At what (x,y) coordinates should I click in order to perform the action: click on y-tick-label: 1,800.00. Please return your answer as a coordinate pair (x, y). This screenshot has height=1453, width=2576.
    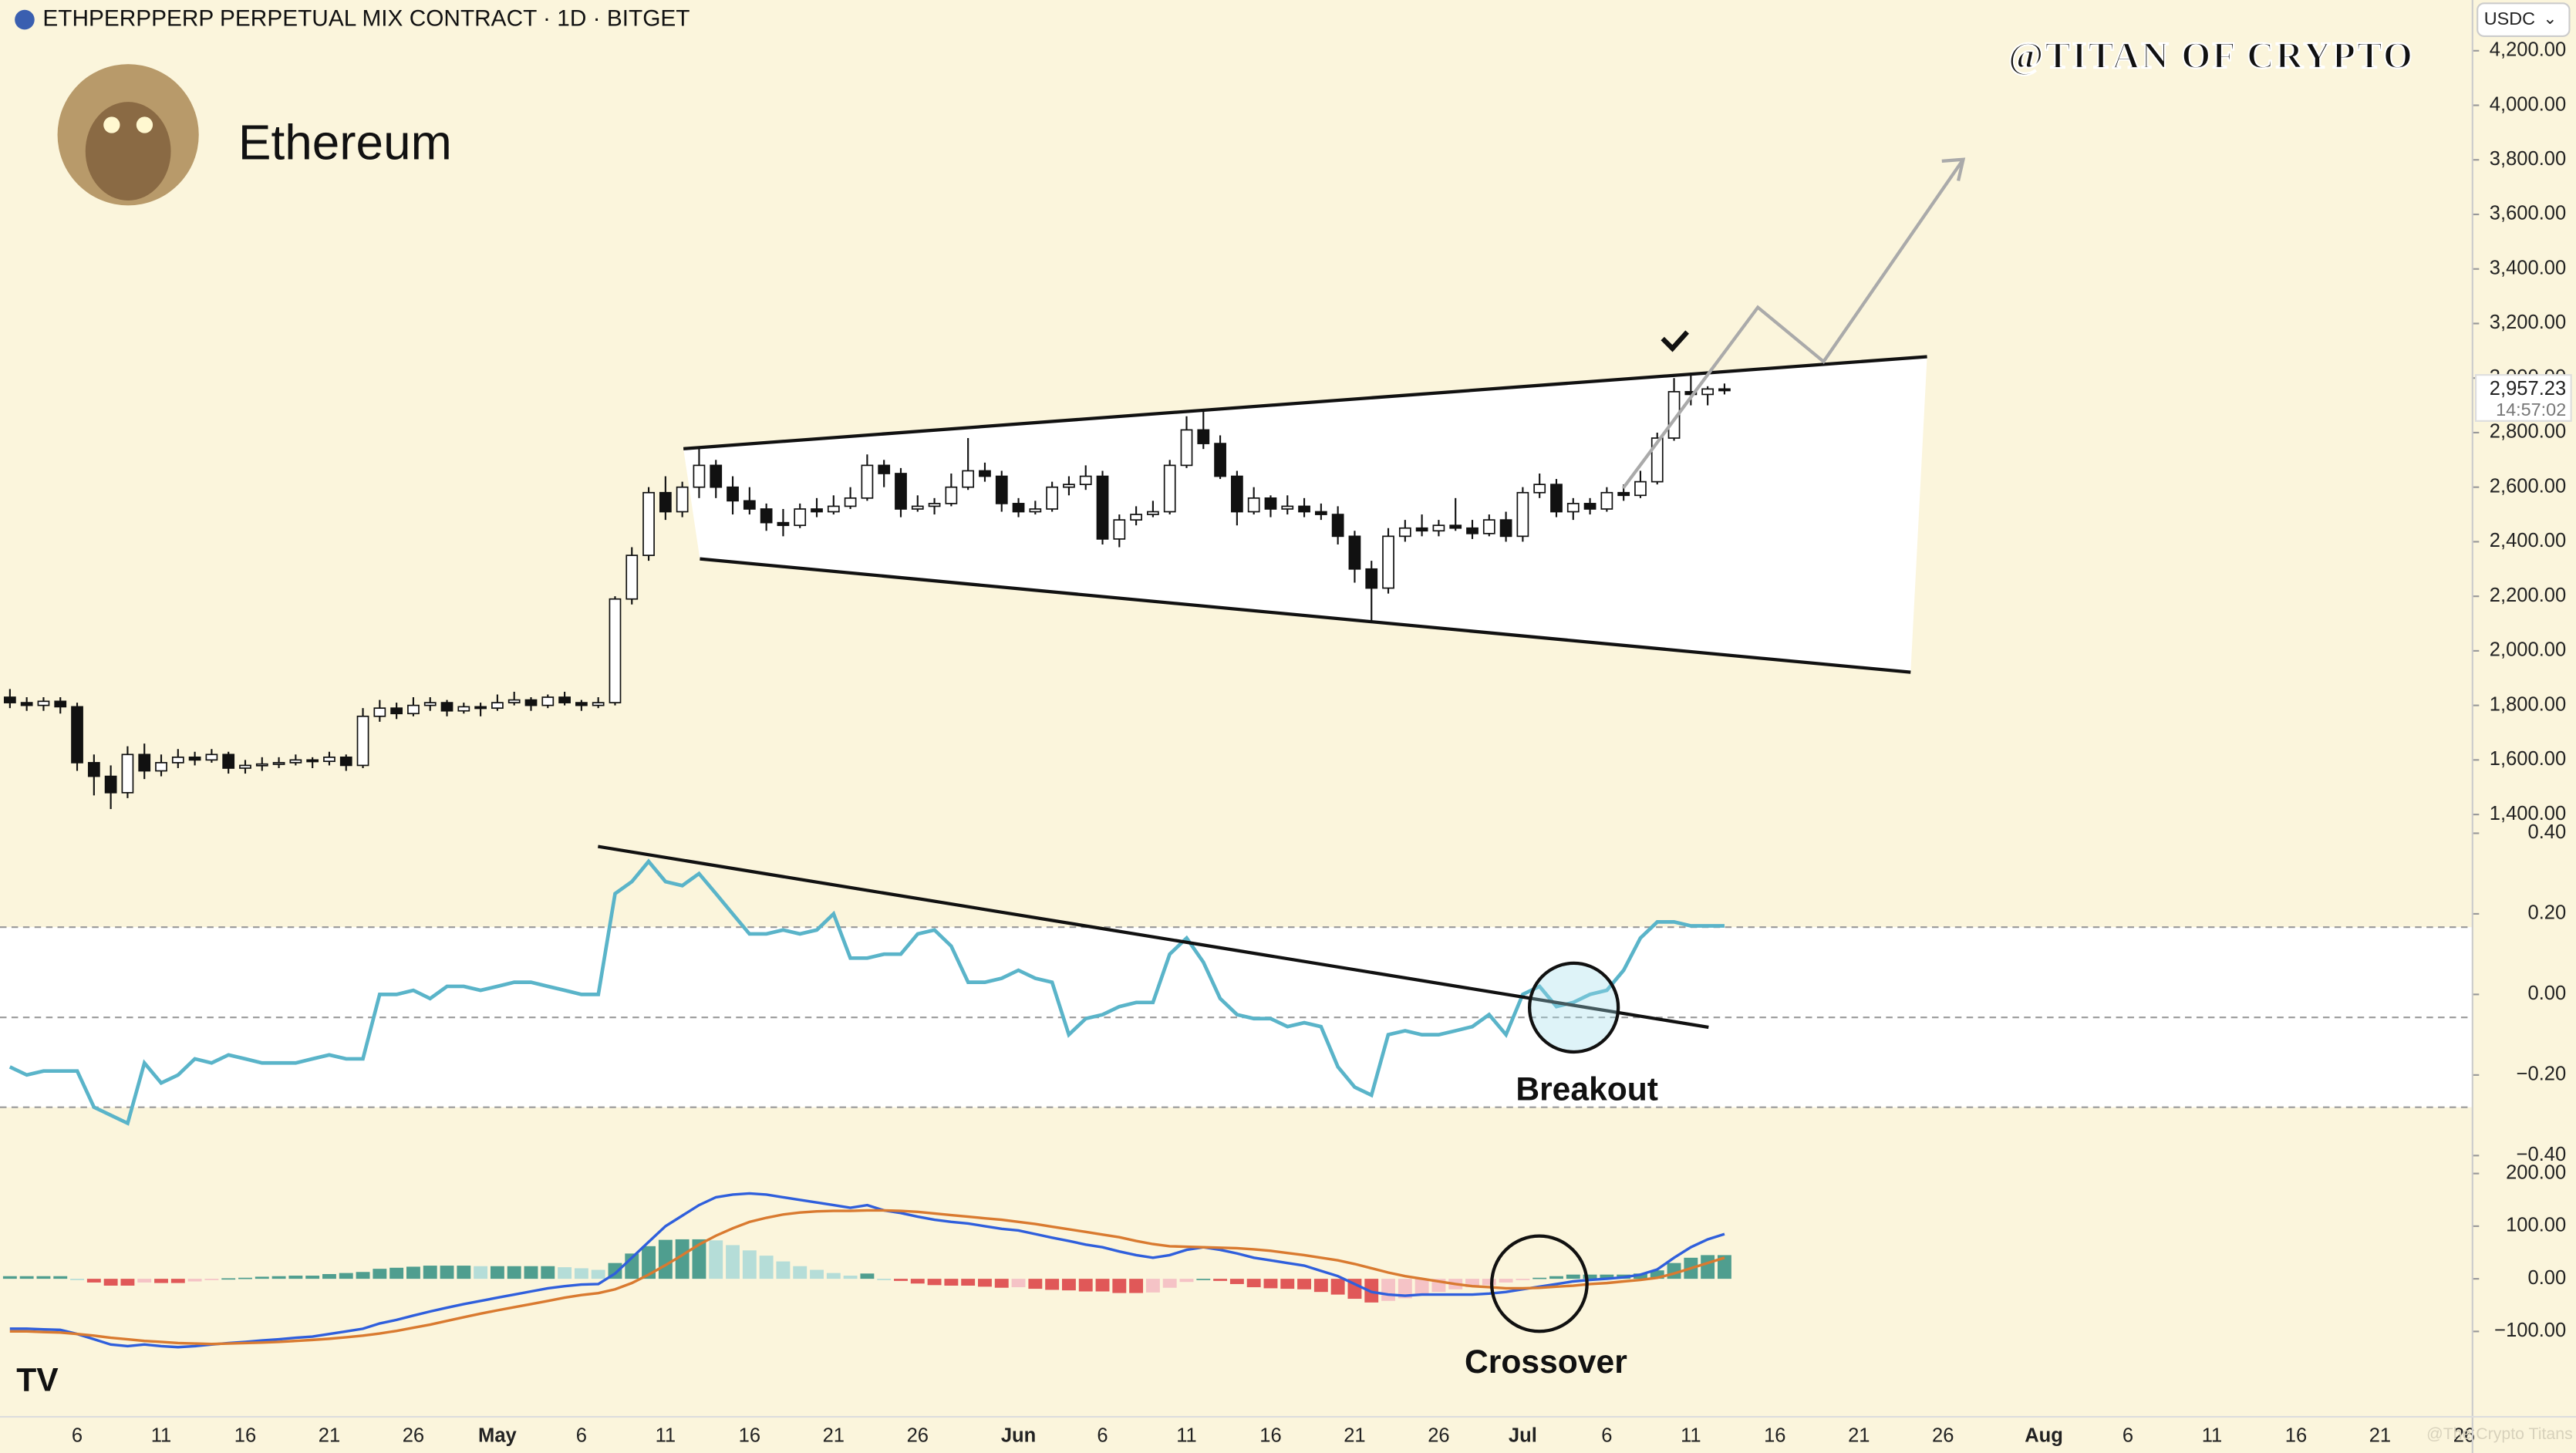
    Looking at the image, I should click on (2528, 704).